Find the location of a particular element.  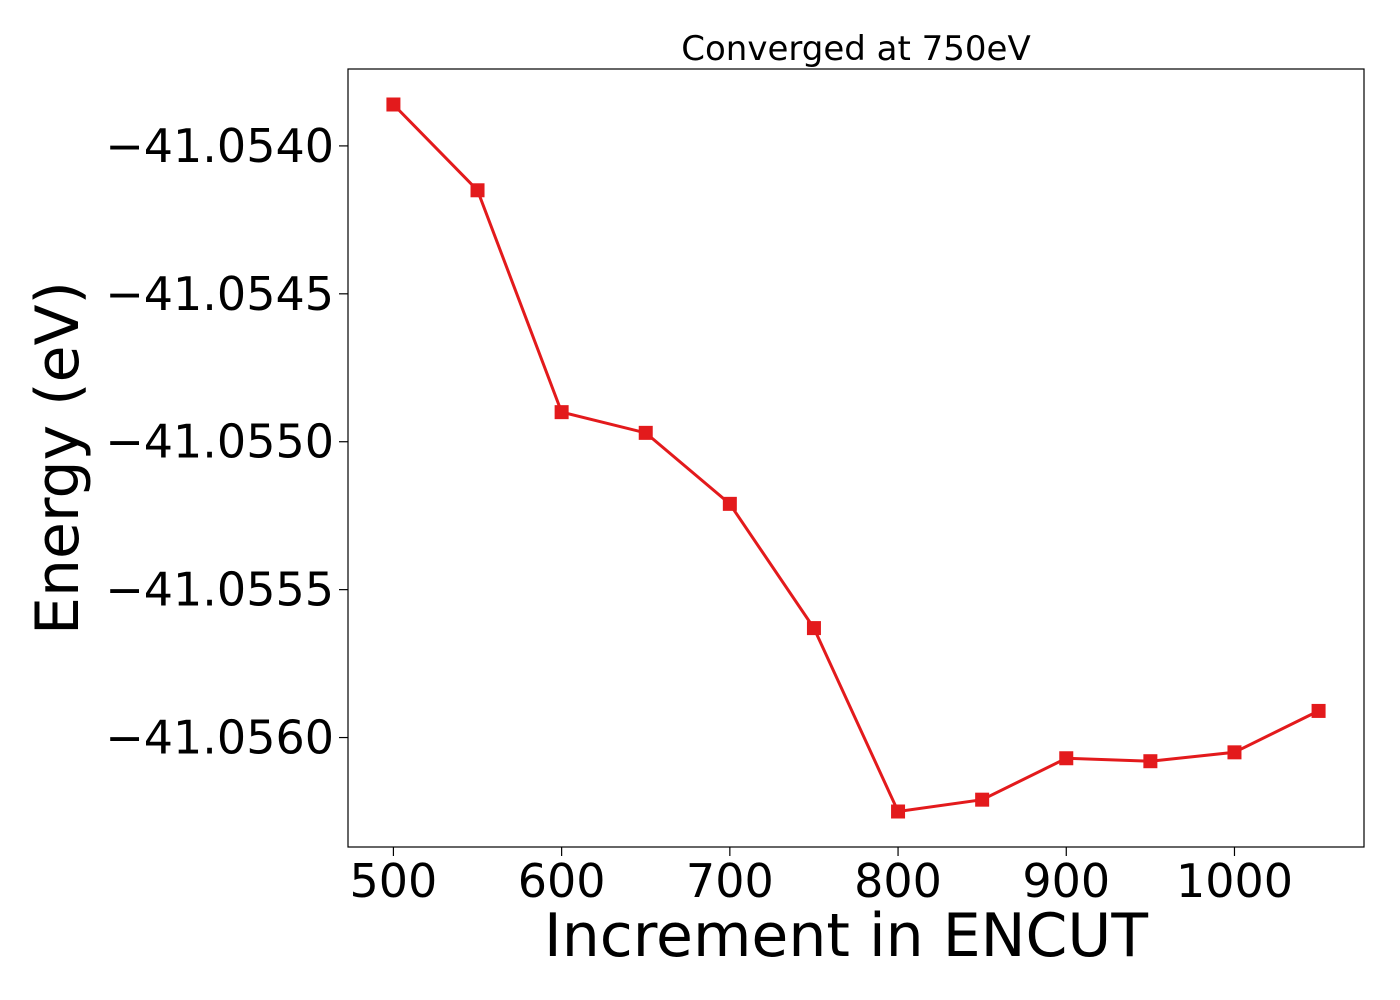

x-tick-label: 1000 is located at coordinates (1234, 881).